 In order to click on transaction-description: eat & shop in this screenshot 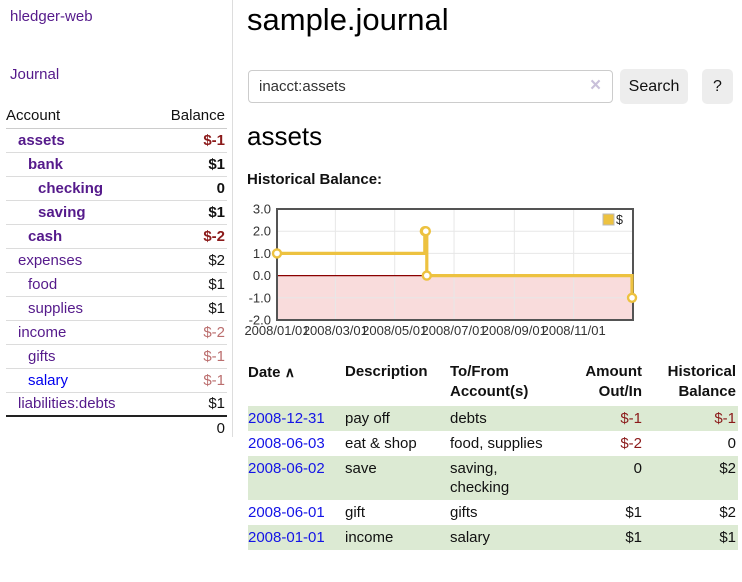, I will do `click(381, 443)`.